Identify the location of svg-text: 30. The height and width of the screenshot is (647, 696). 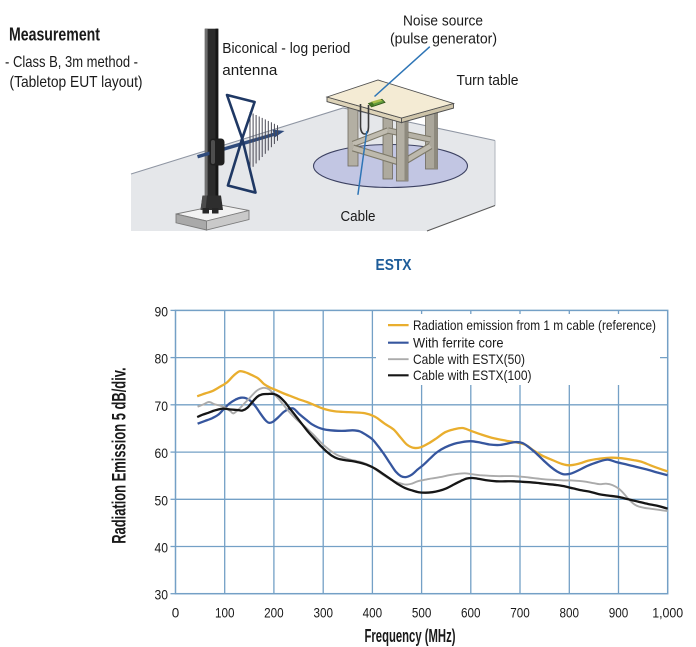
(162, 595).